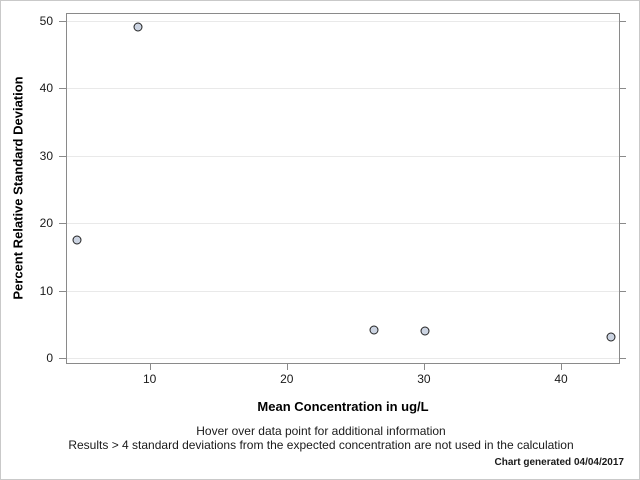 Image resolution: width=640 pixels, height=480 pixels. I want to click on y-tick-label: 10, so click(46, 290).